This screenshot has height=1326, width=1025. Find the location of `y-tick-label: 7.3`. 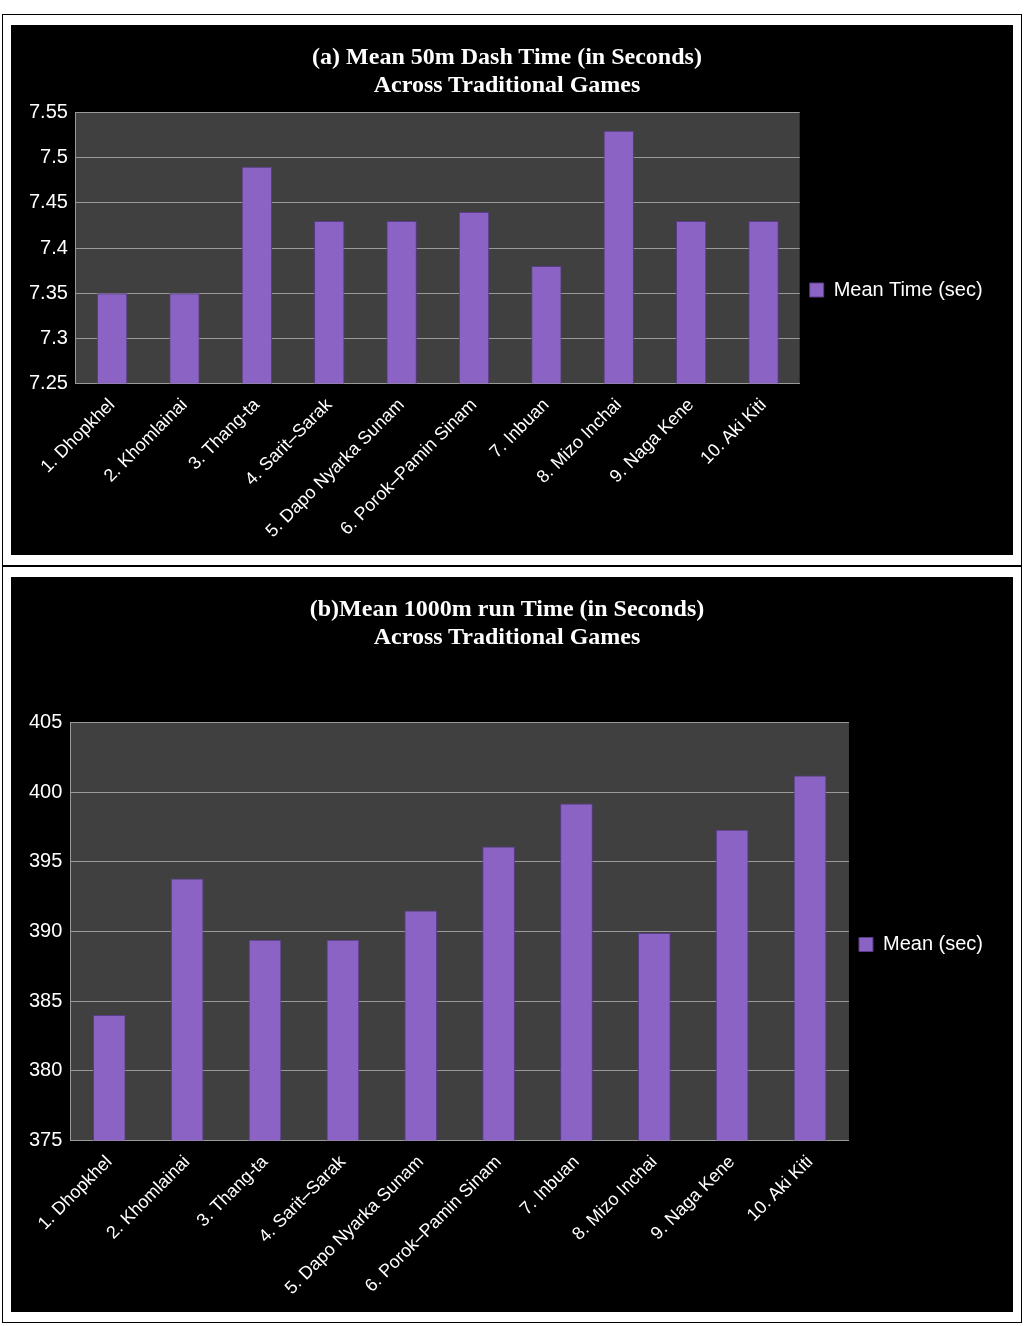

y-tick-label: 7.3 is located at coordinates (54, 336).